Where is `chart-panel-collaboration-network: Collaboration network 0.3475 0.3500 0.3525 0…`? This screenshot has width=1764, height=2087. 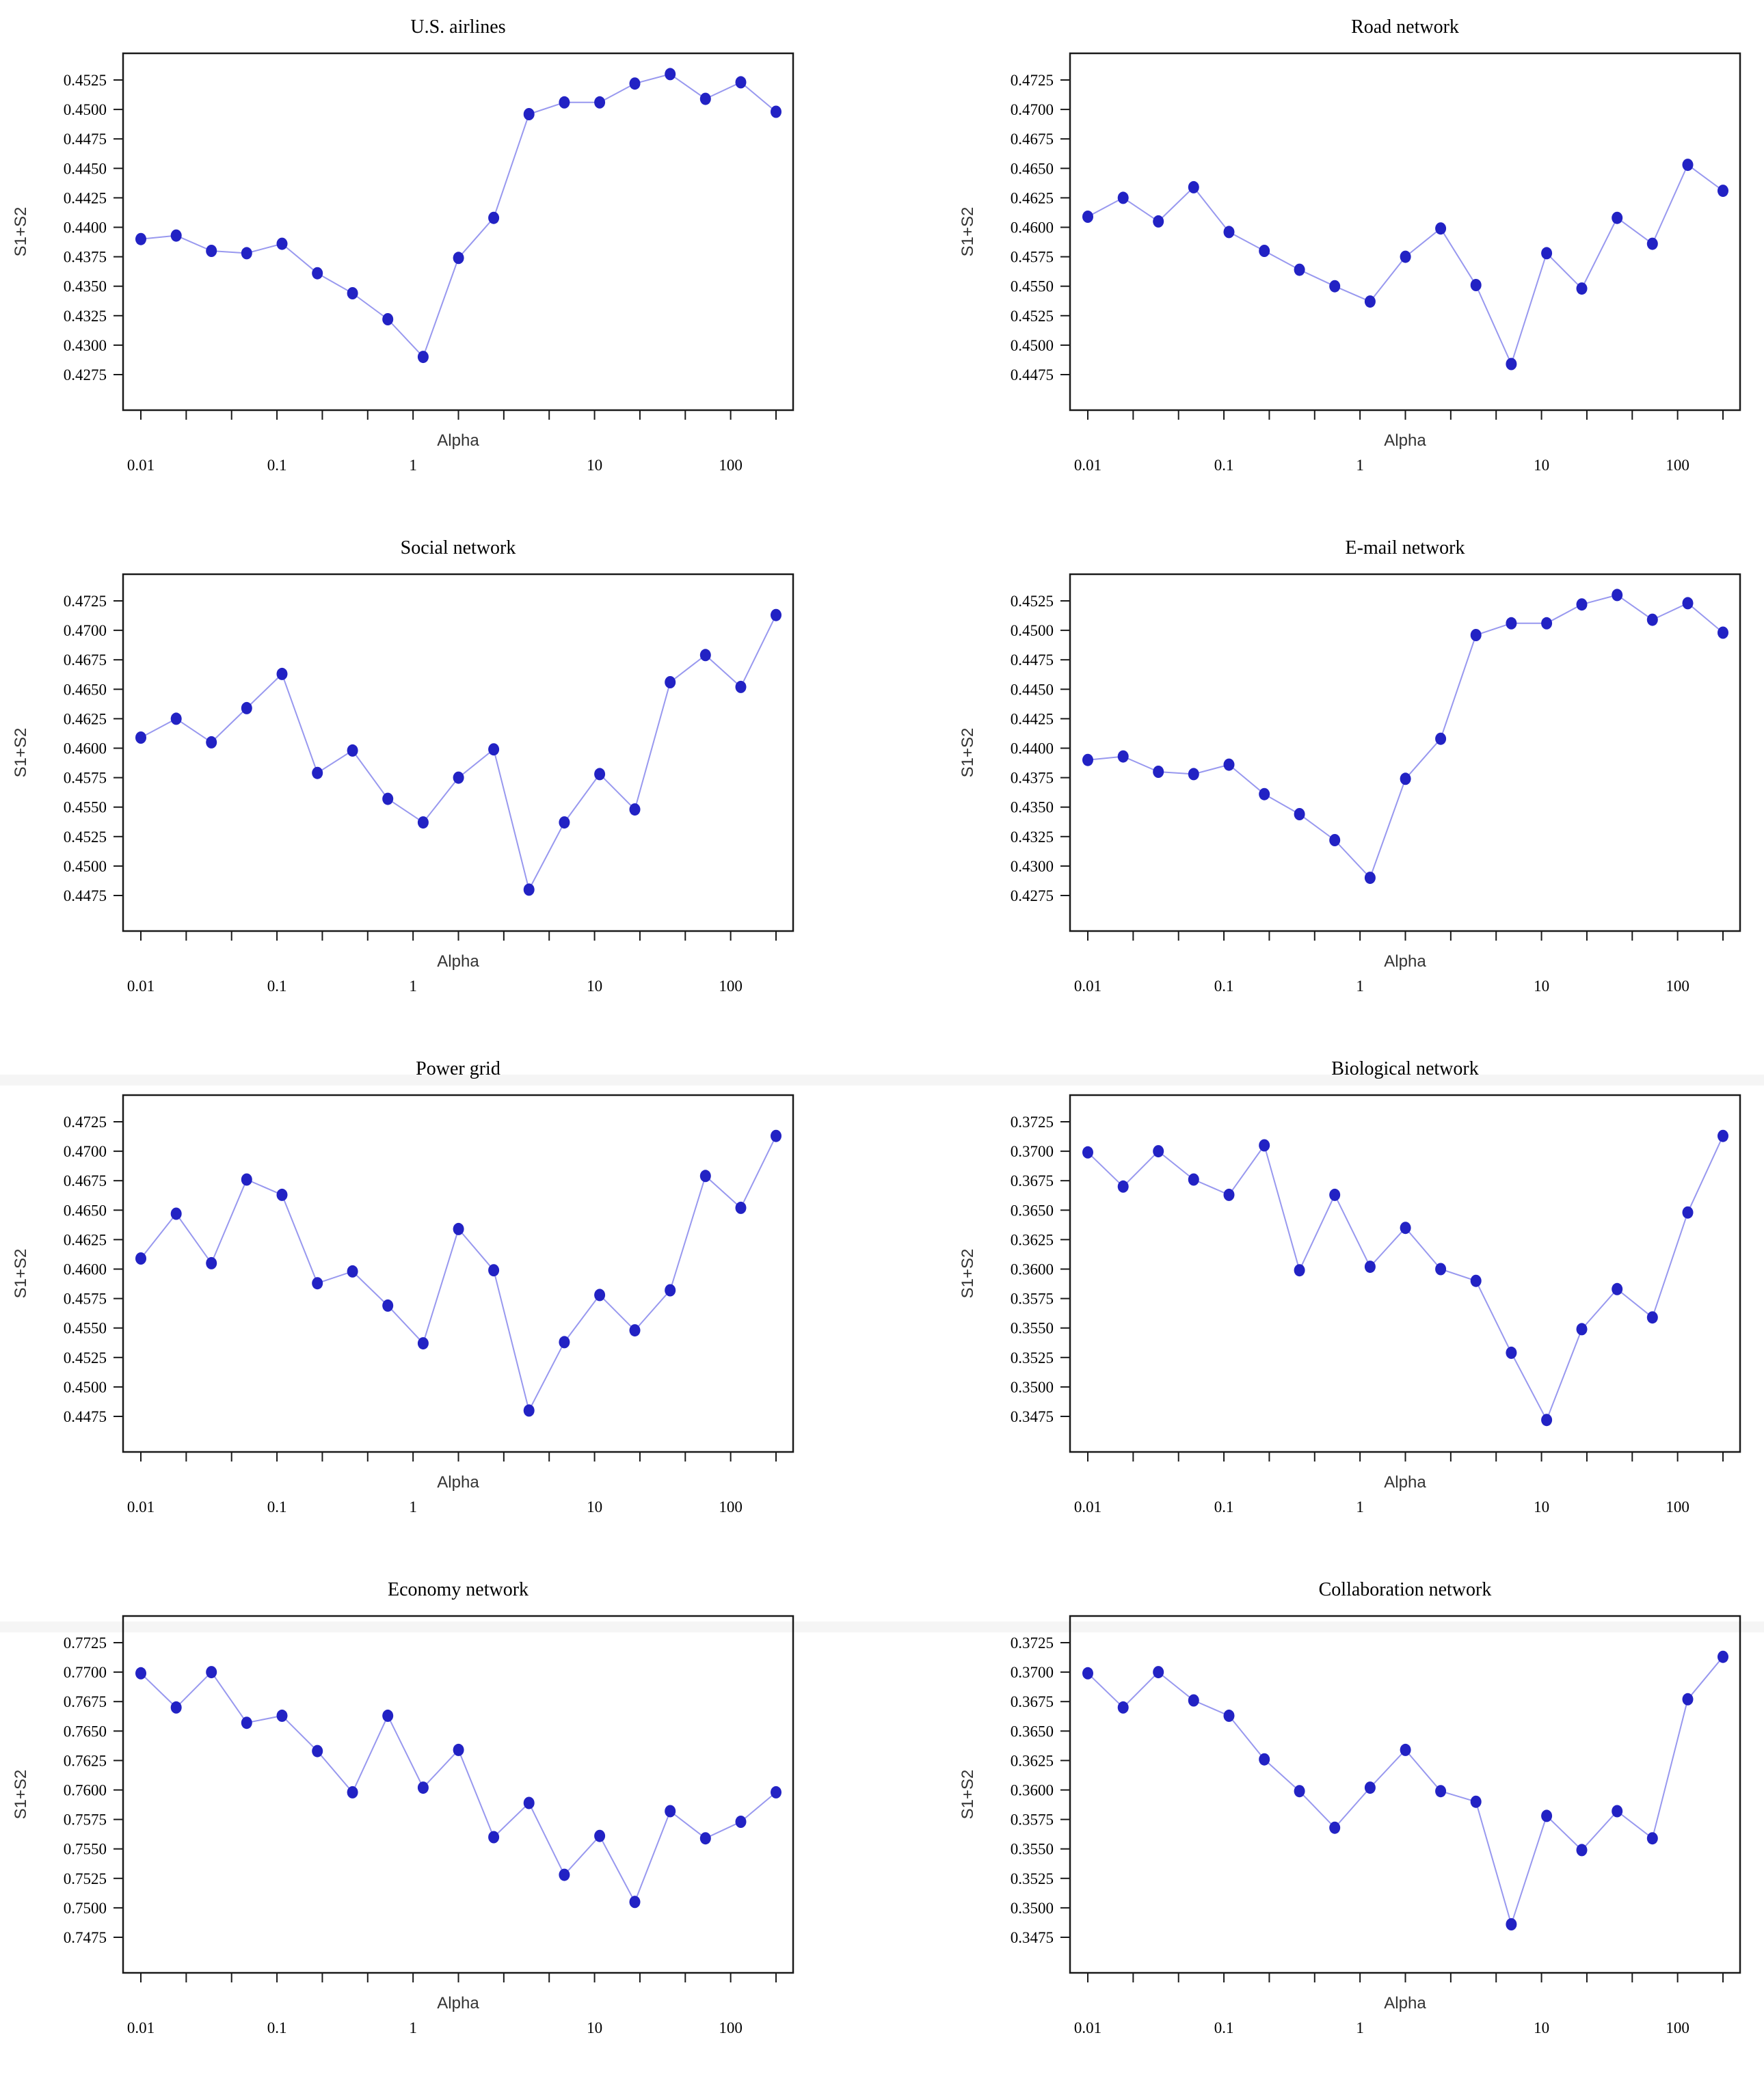
chart-panel-collaboration-network: Collaboration network 0.3475 0.3500 0.3525 0… is located at coordinates (1323, 1823).